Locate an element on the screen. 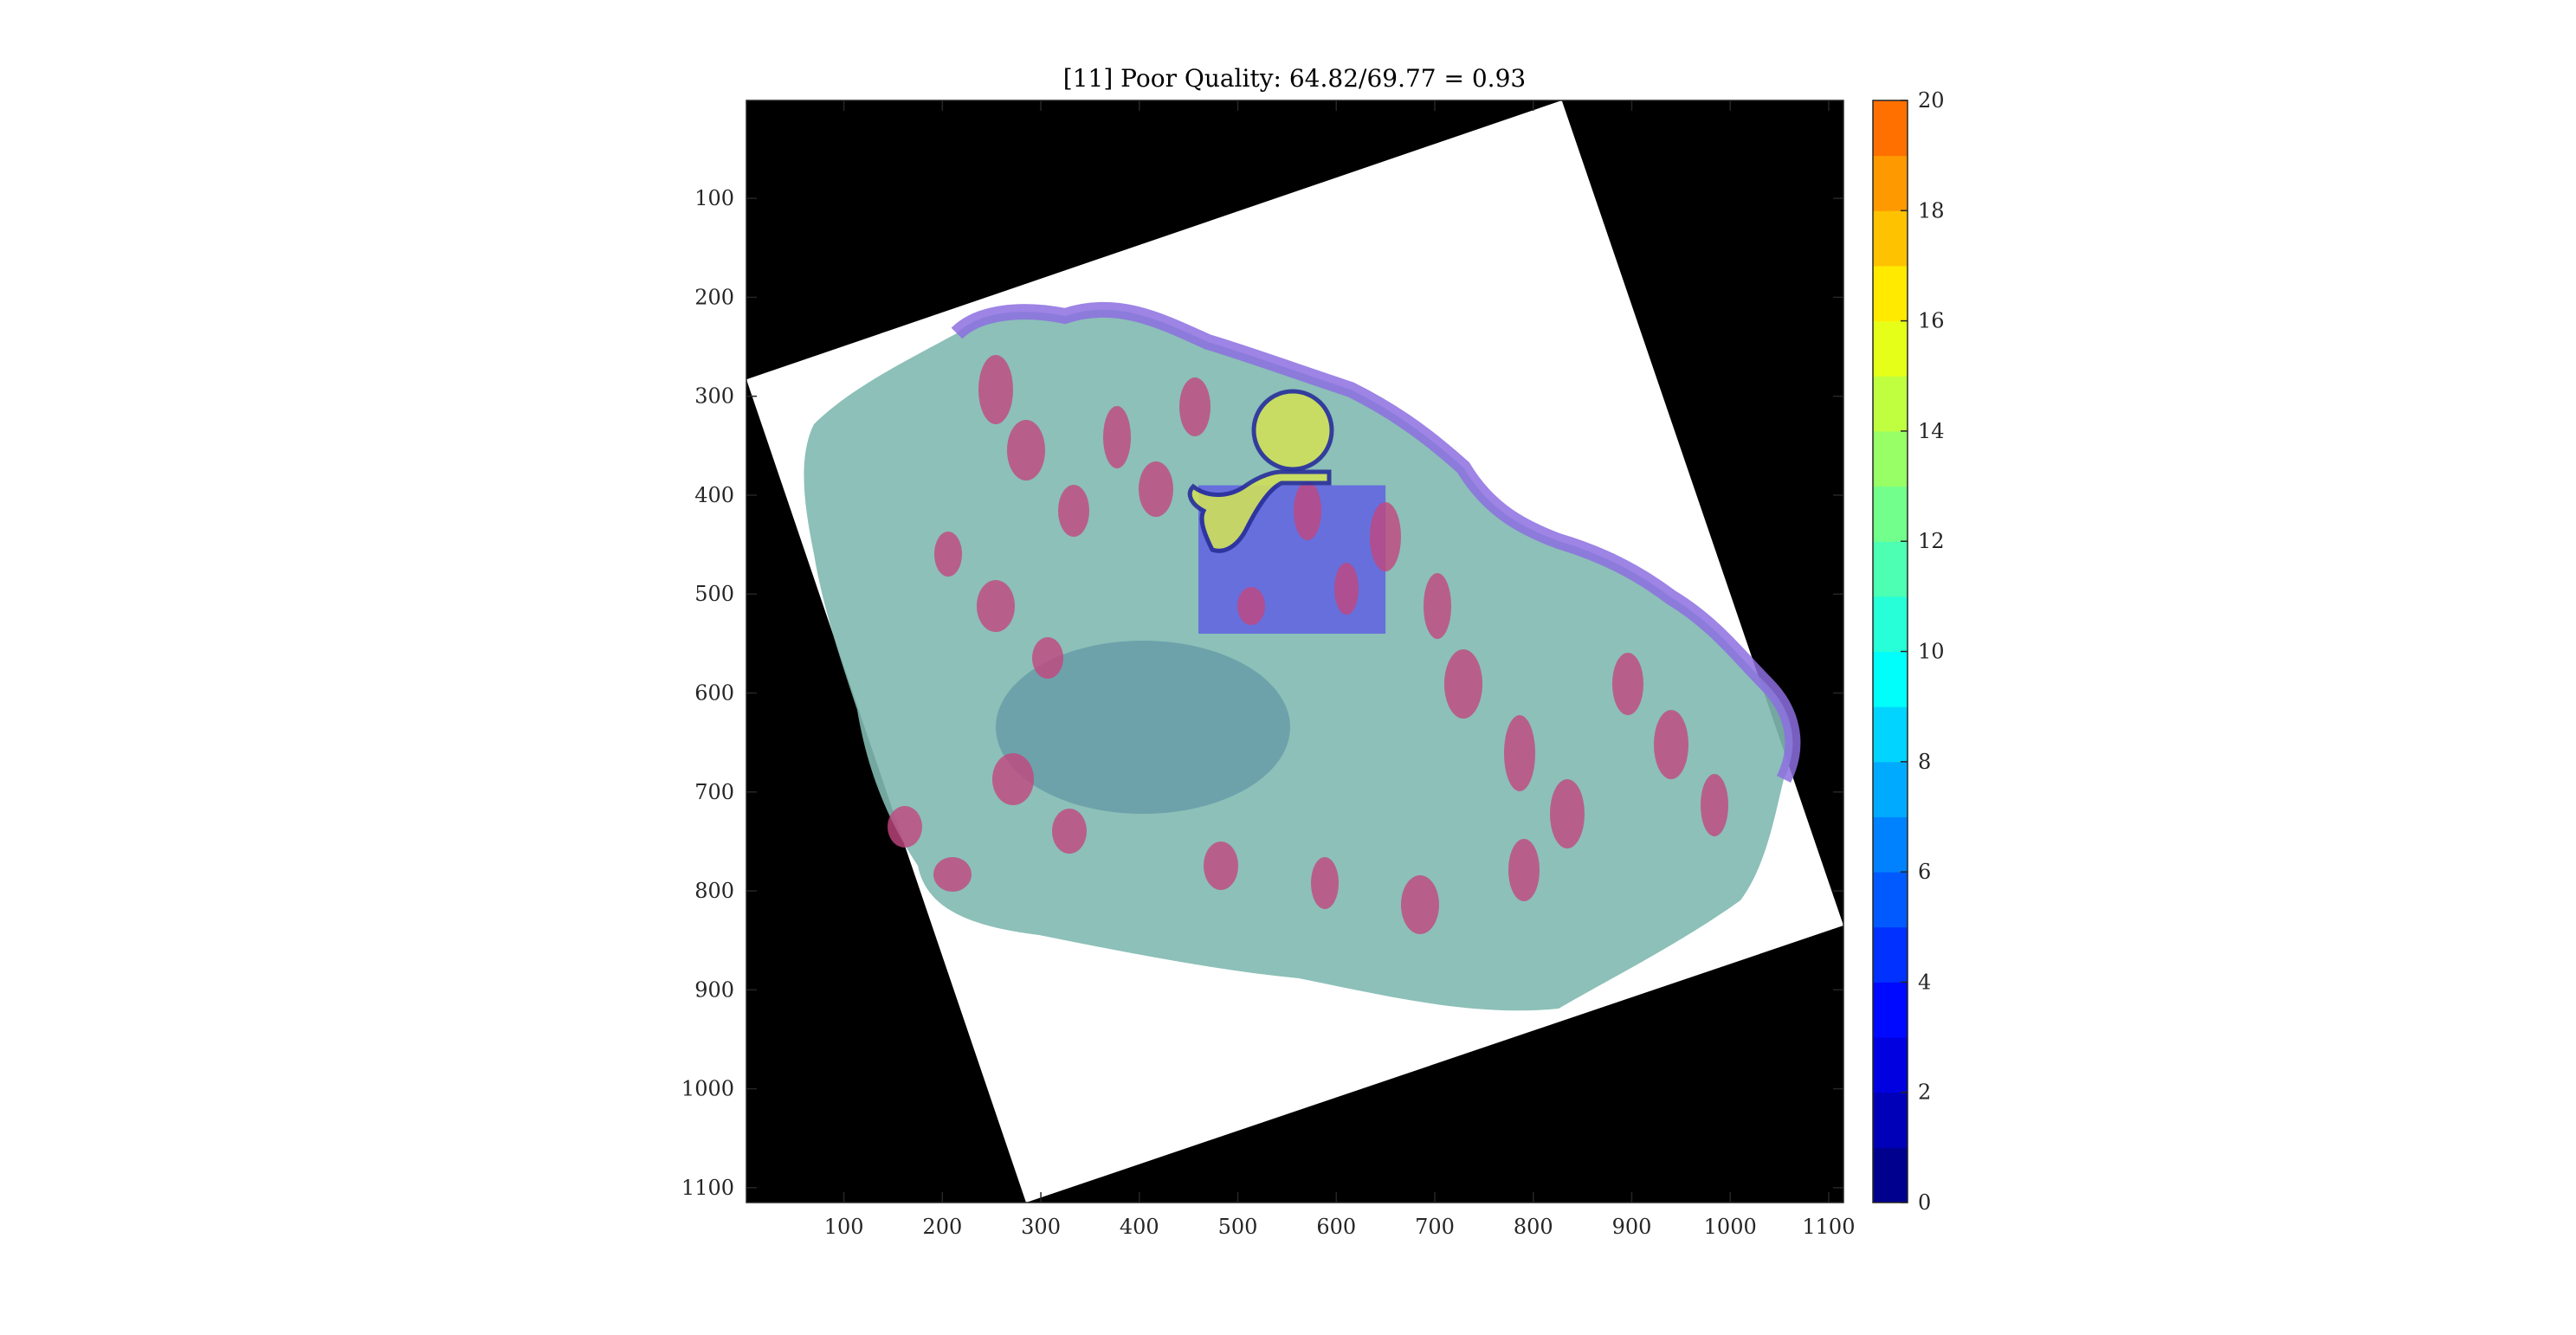  gland-overlays is located at coordinates (1308, 644).